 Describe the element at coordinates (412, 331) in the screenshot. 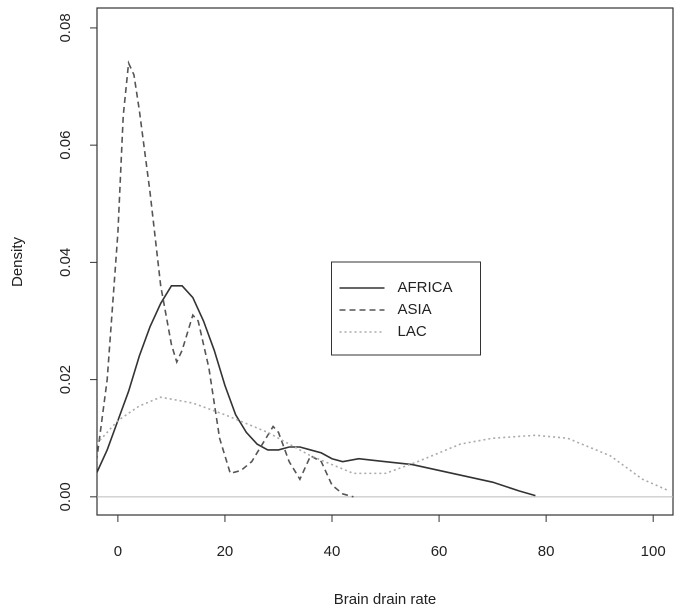

I see `legend-label: LAC` at that location.